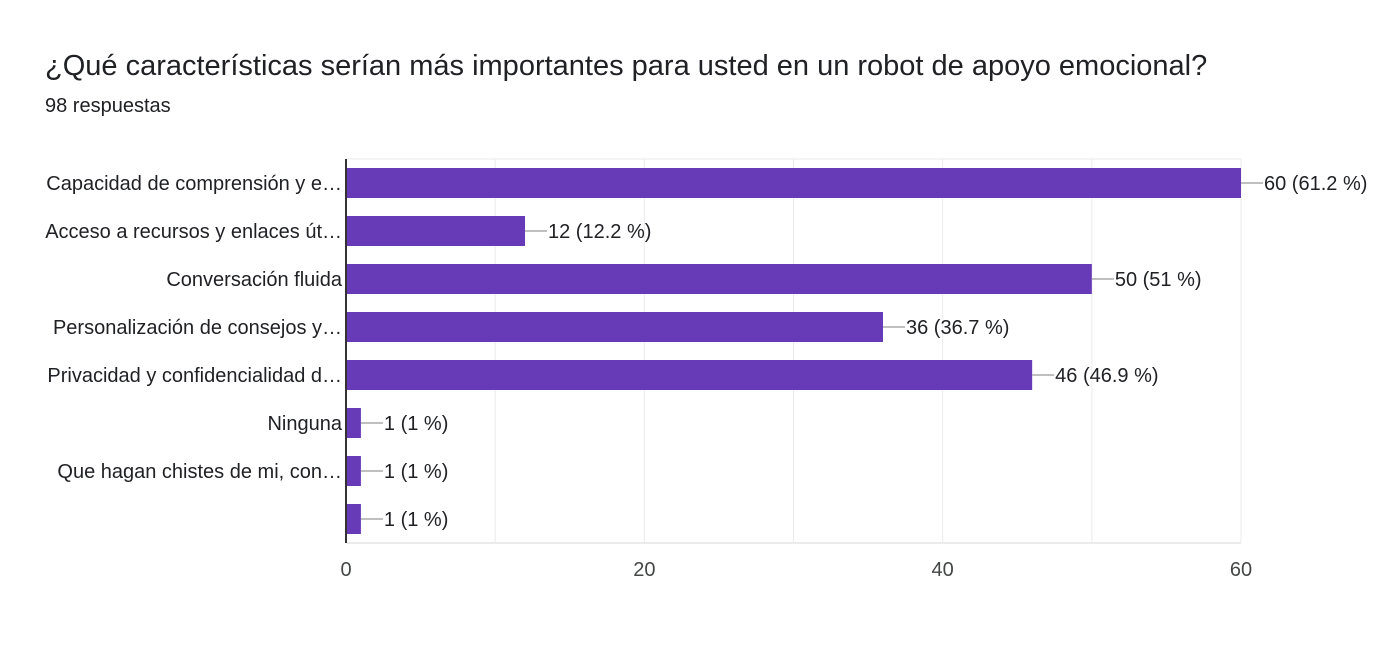 This screenshot has width=1380, height=656. Describe the element at coordinates (1315, 184) in the screenshot. I see `data-label: 60 (61.2 %)` at that location.